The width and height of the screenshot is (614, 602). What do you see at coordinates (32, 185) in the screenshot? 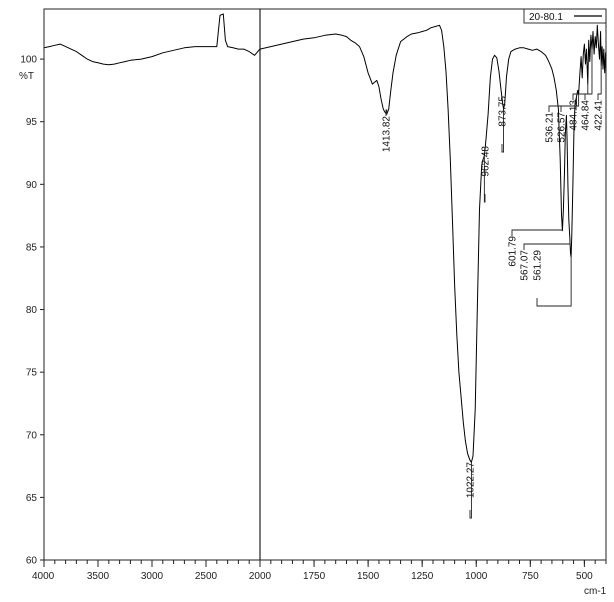
I see `y-tick-label: 90` at bounding box center [32, 185].